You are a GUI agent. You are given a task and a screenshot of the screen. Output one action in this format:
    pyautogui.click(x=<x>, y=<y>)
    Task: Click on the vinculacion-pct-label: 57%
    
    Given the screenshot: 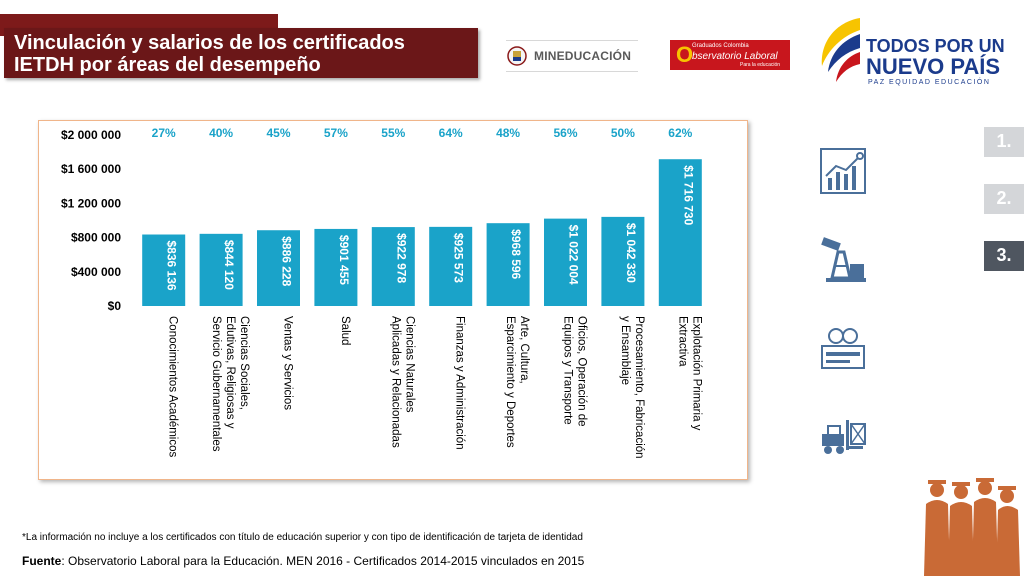 What is the action you would take?
    pyautogui.click(x=336, y=133)
    